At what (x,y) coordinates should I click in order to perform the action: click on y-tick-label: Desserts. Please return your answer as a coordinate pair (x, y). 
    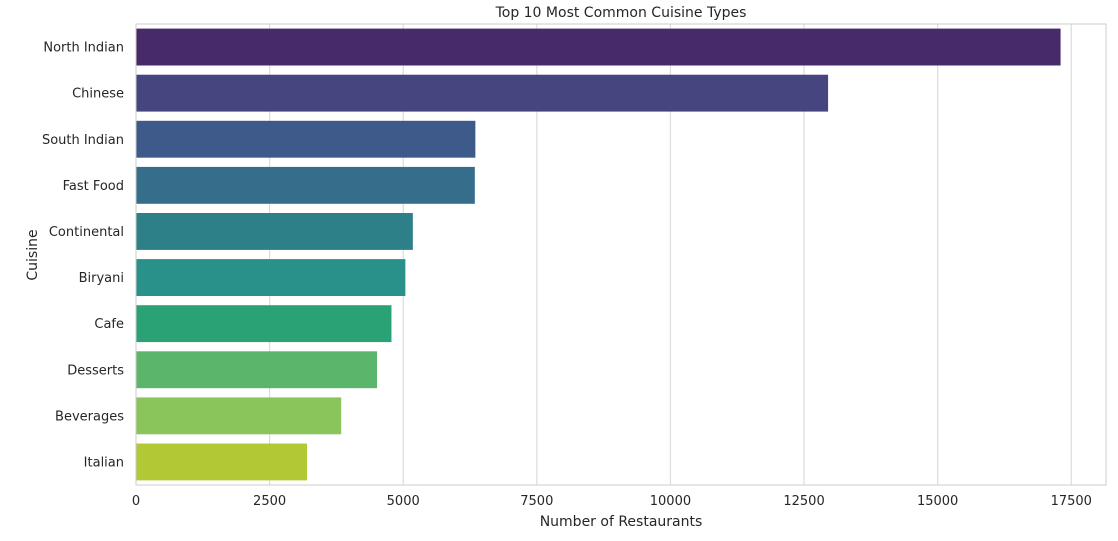
    Looking at the image, I should click on (95, 370).